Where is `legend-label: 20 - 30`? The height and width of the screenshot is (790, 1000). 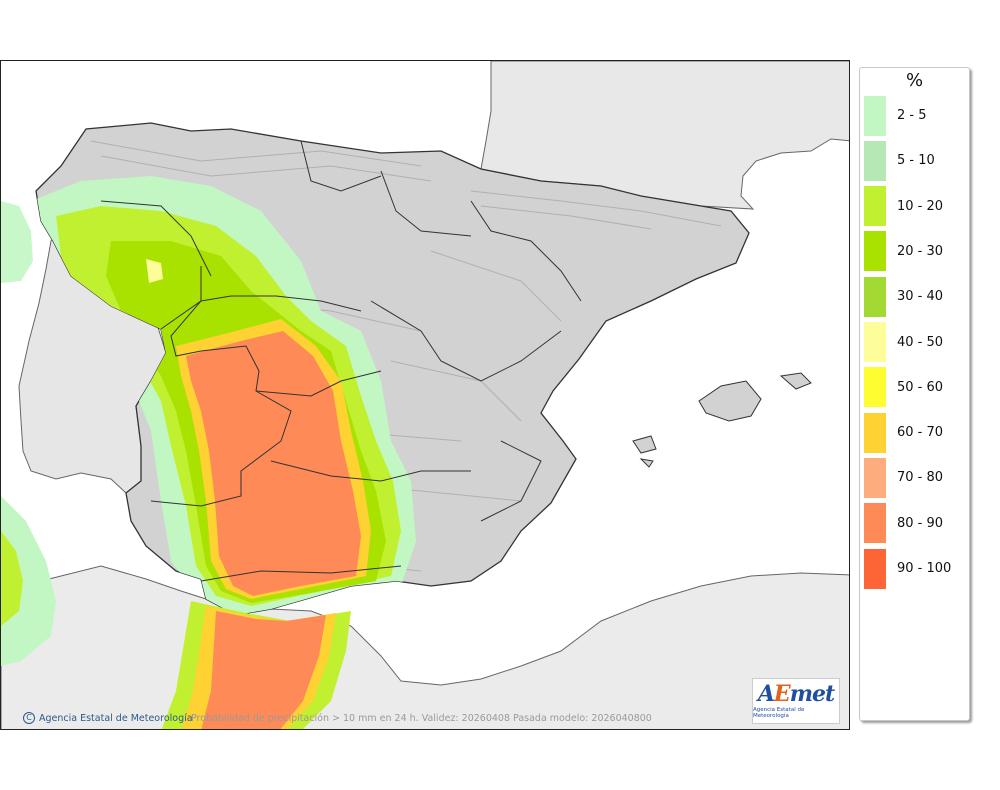
legend-label: 20 - 30 is located at coordinates (920, 251).